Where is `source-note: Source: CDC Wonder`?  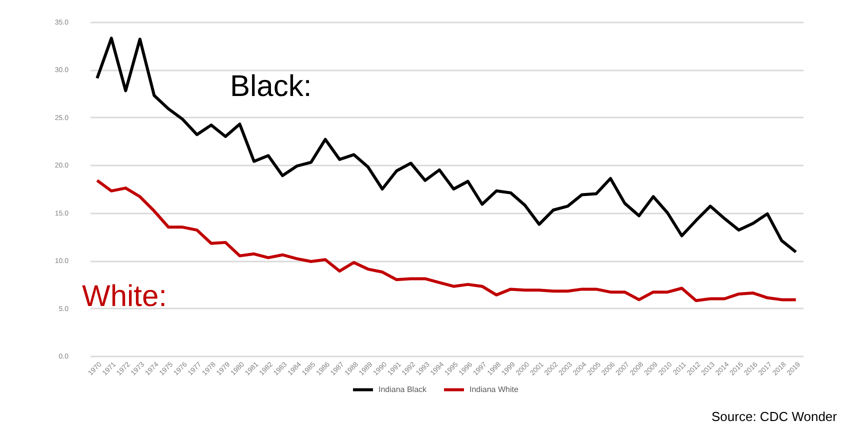 source-note: Source: CDC Wonder is located at coordinates (775, 416).